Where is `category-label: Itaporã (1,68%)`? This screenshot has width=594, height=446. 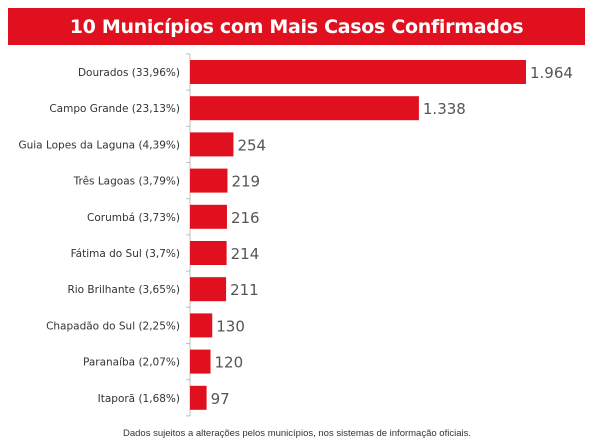 category-label: Itaporã (1,68%) is located at coordinates (139, 399).